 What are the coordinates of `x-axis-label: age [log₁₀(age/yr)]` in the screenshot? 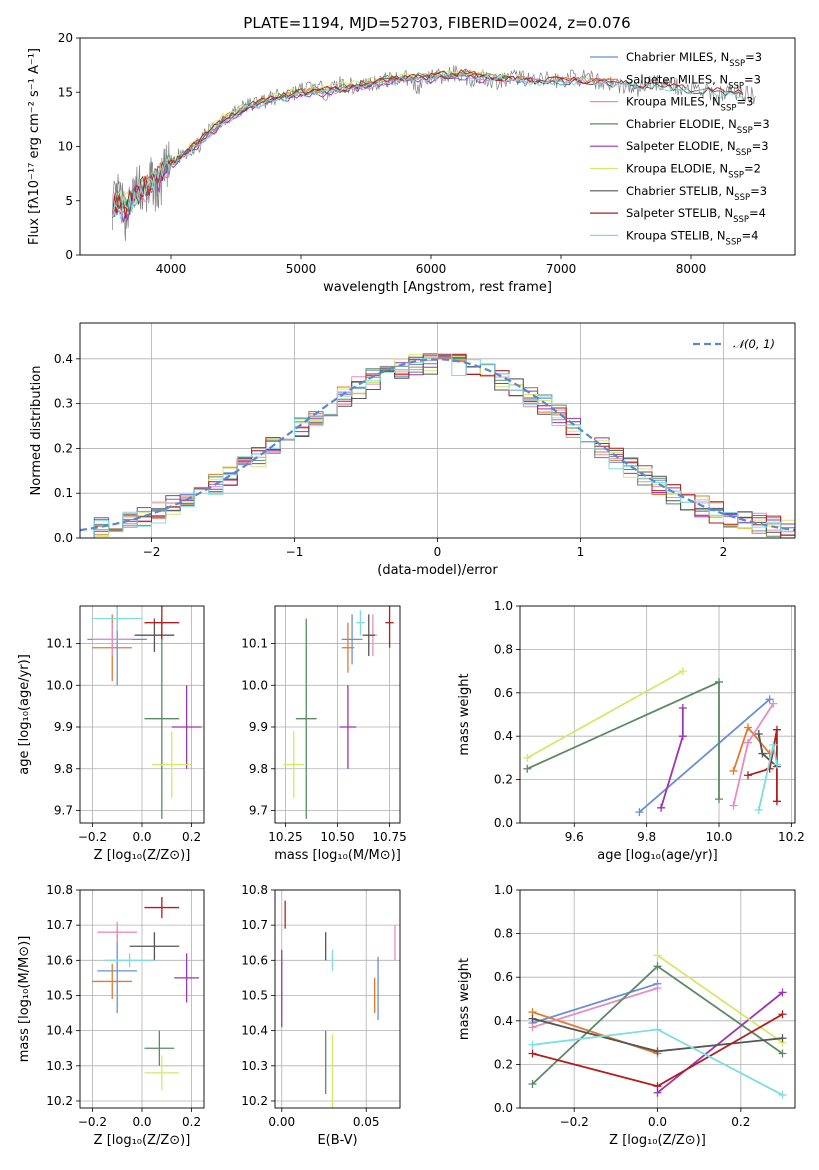 It's located at (657, 855).